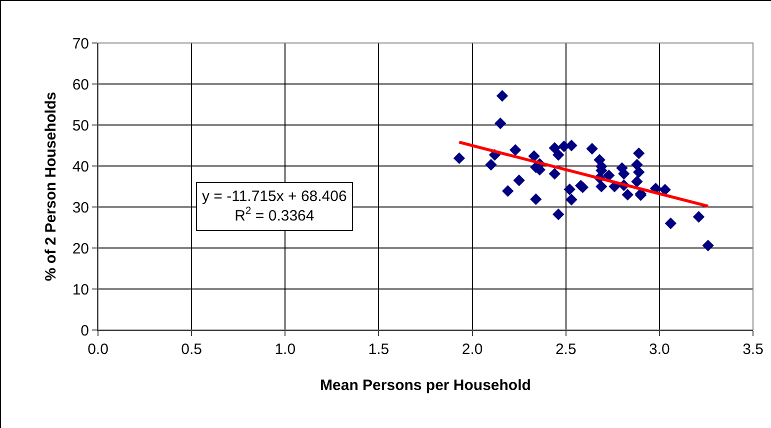 The height and width of the screenshot is (428, 771). I want to click on x-tick-label: 3.5, so click(753, 349).